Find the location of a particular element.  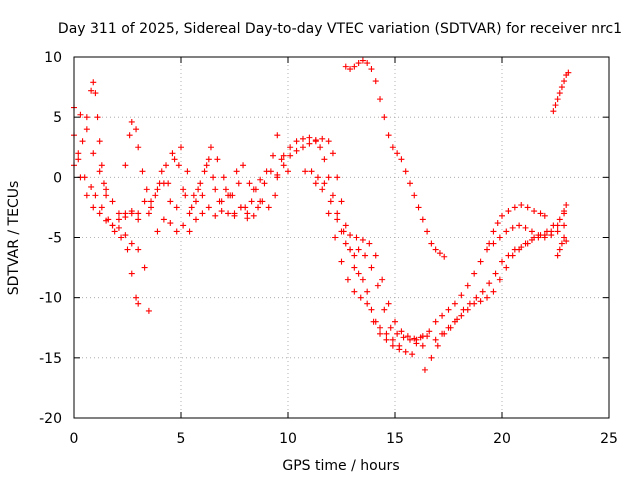

x-tick-label: 20 is located at coordinates (502, 439).